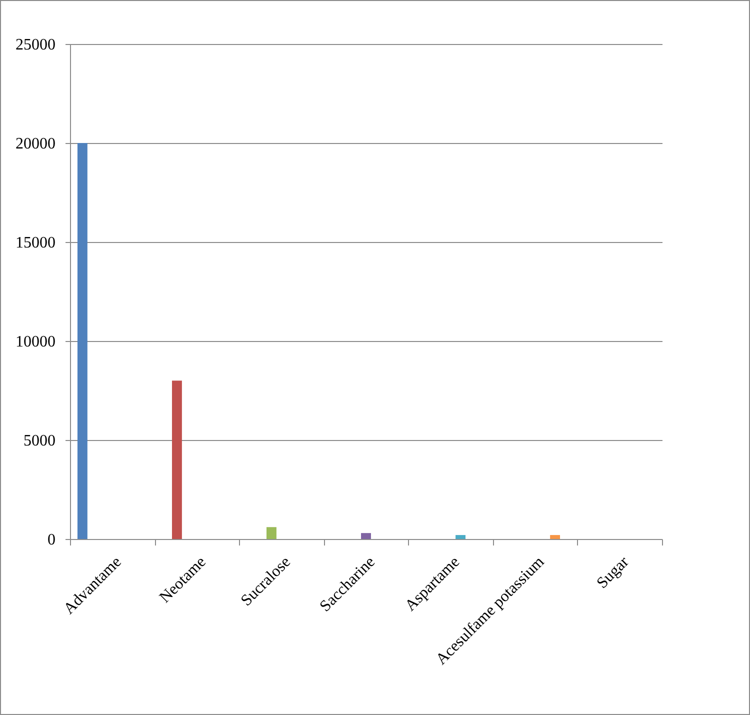 This screenshot has width=750, height=715. What do you see at coordinates (36, 144) in the screenshot?
I see `y-tick-label: 20000` at bounding box center [36, 144].